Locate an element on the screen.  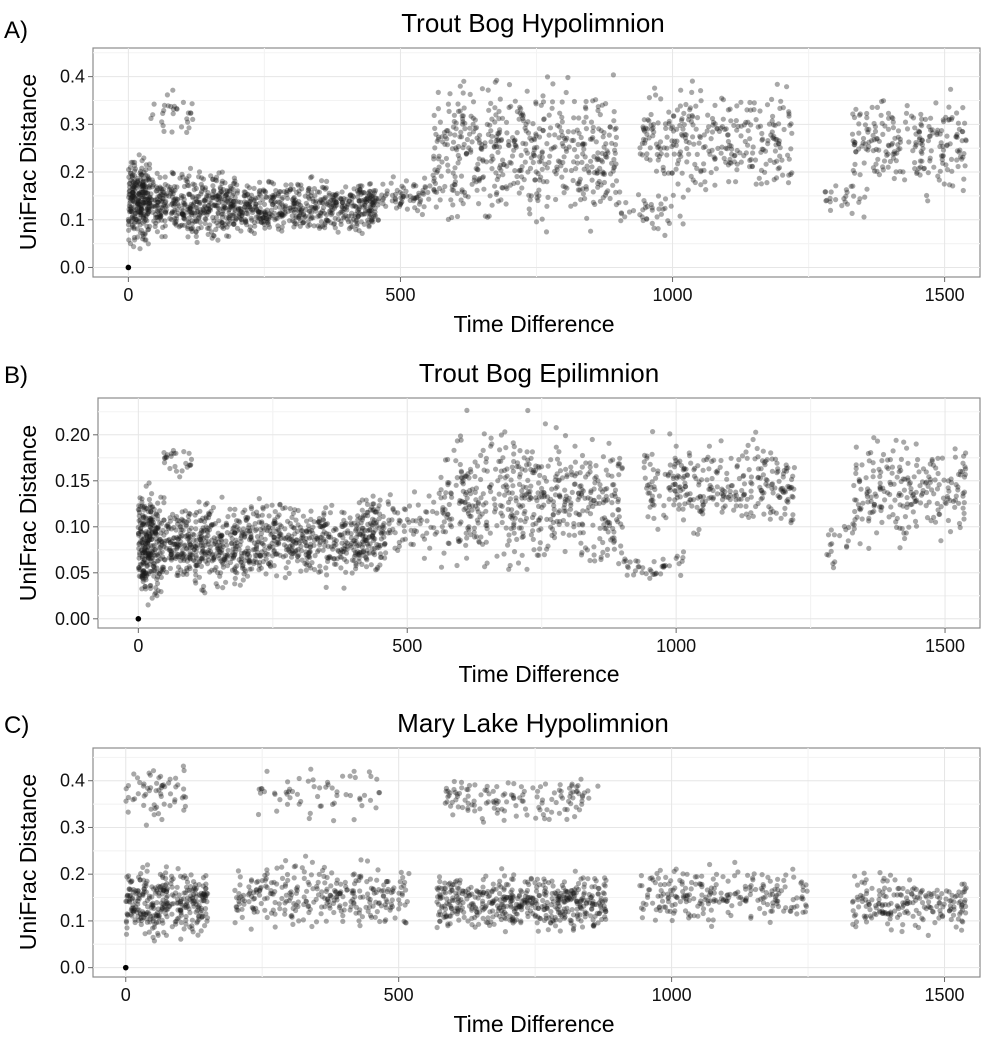
y-axis: 0.000.050.100.150.20 is located at coordinates (76, 527).